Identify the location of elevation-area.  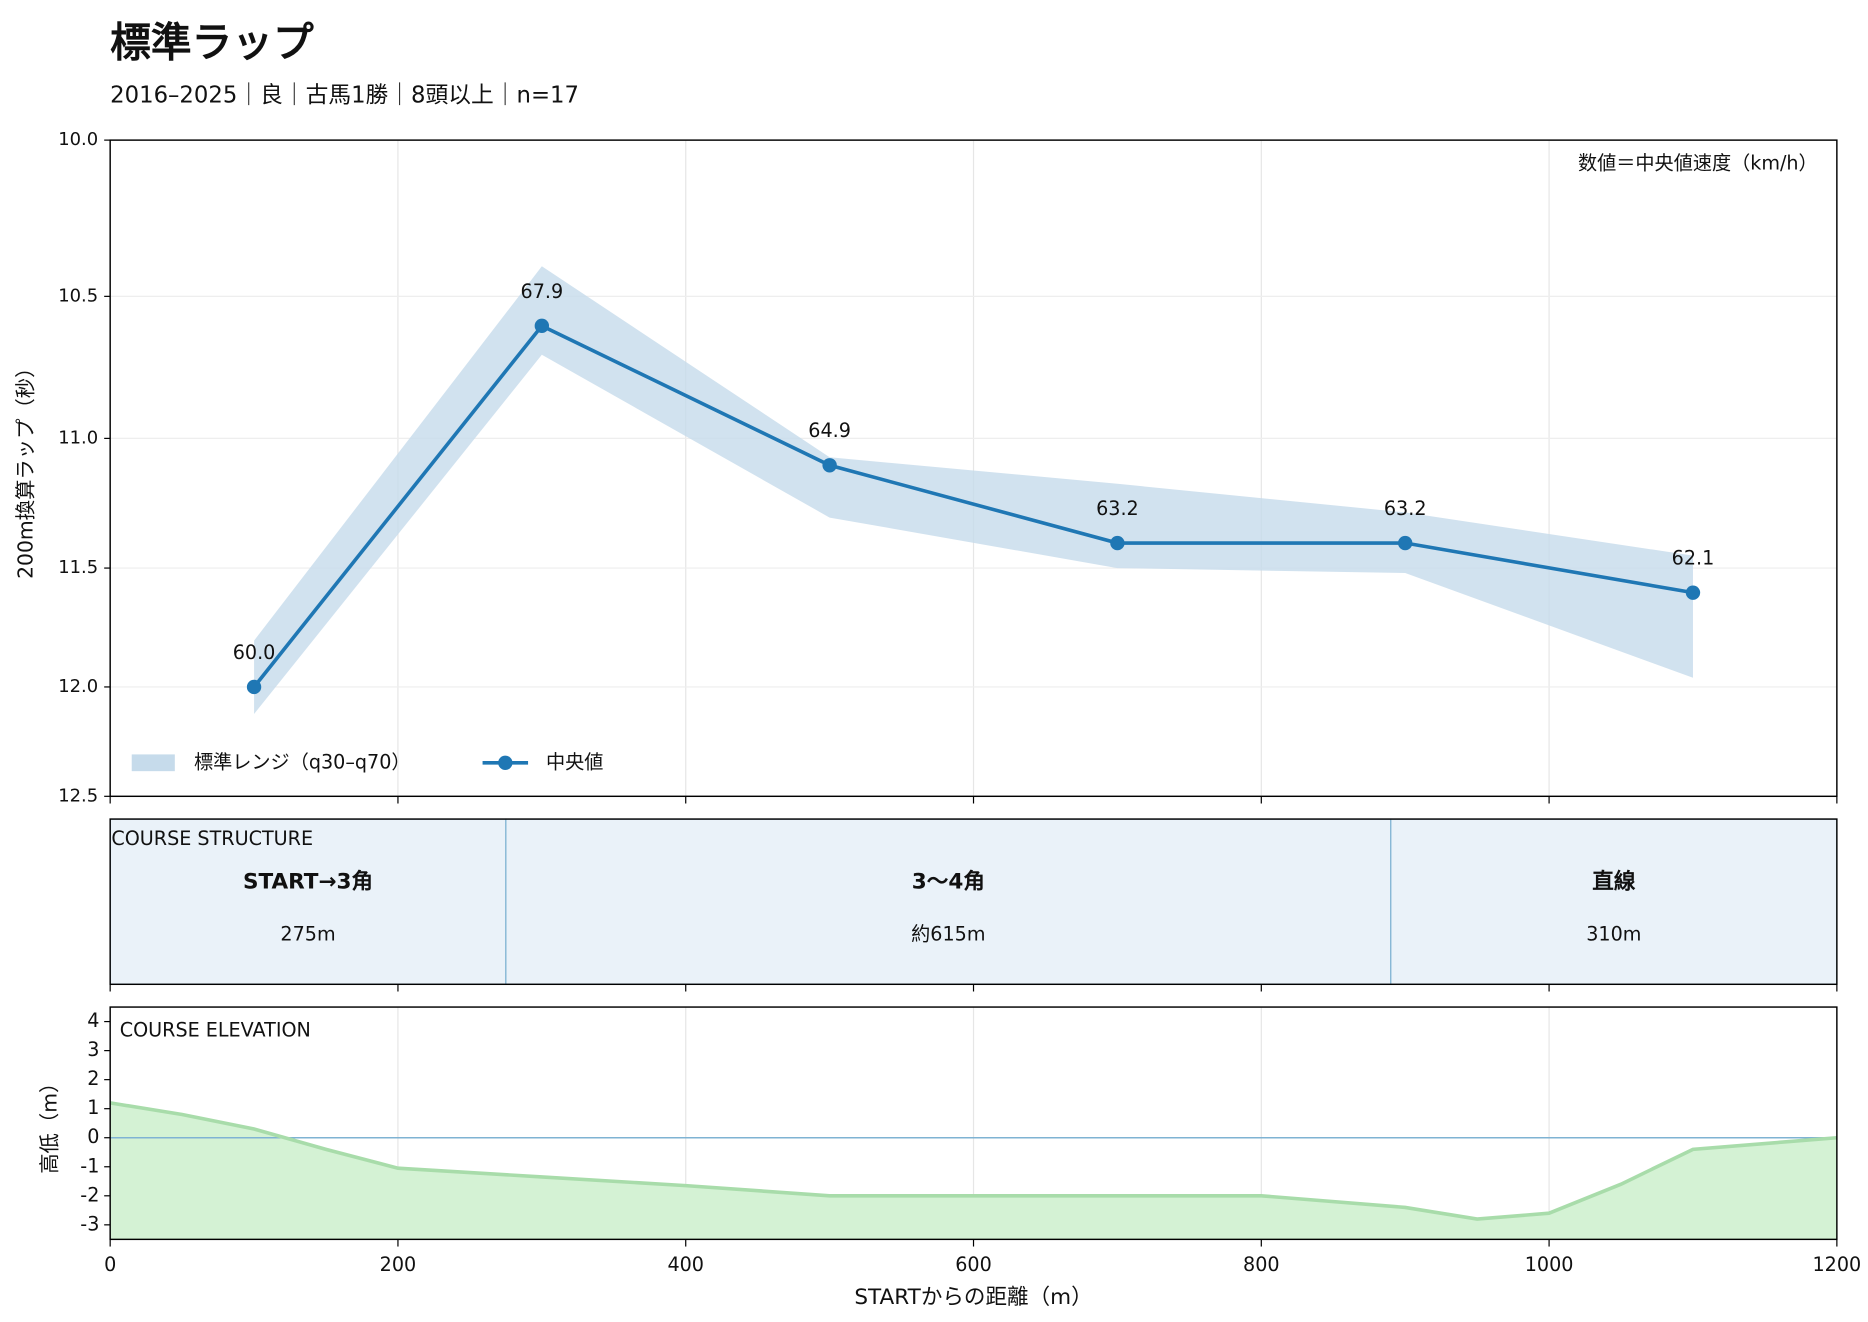
(973, 1171).